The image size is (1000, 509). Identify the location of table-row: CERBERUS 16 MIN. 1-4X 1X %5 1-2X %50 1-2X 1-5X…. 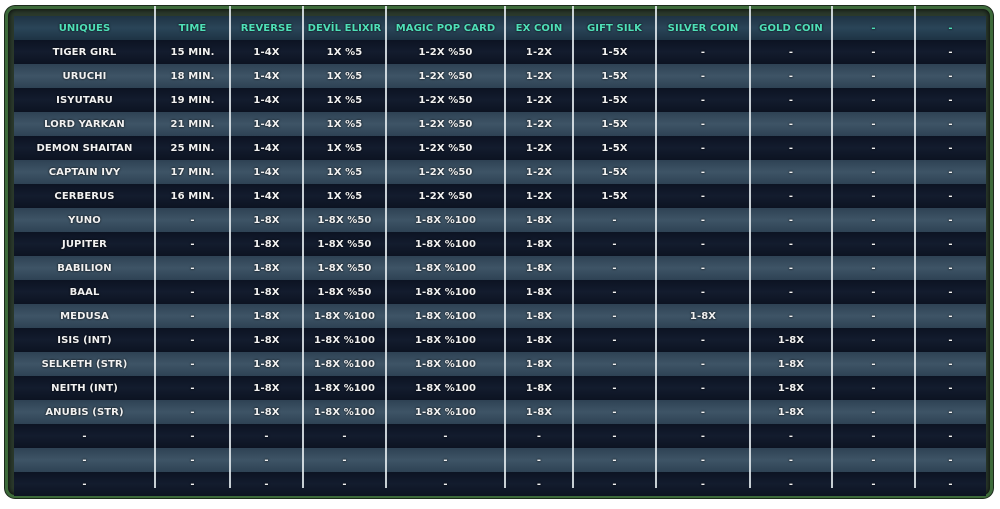
(500, 196).